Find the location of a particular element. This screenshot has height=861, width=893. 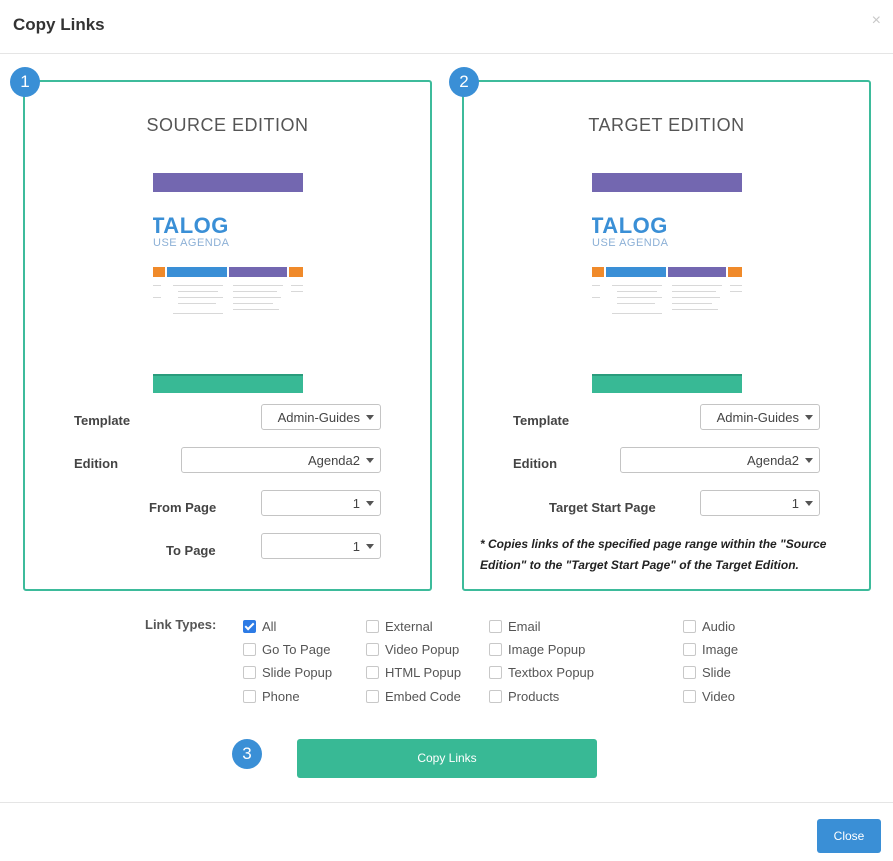

link-type-products-label: Products is located at coordinates (534, 696).